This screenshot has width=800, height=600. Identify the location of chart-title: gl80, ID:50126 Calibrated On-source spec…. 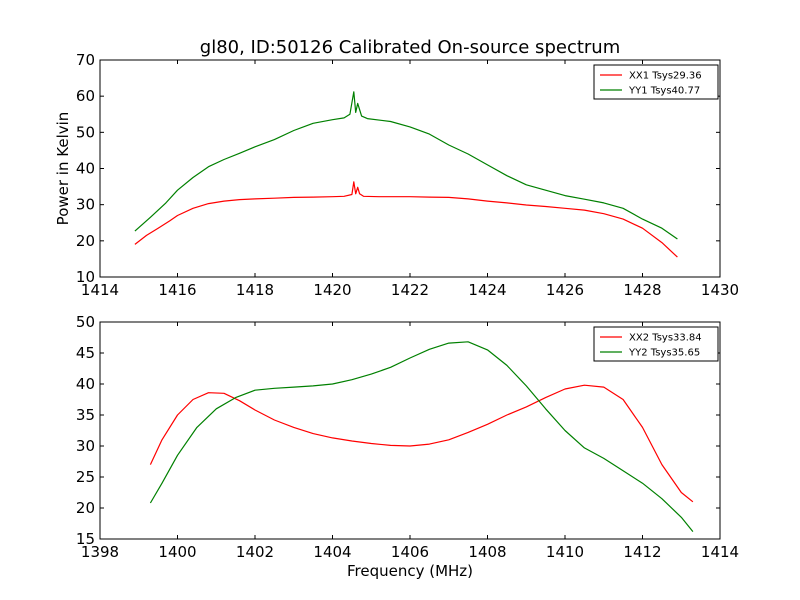
(410, 47).